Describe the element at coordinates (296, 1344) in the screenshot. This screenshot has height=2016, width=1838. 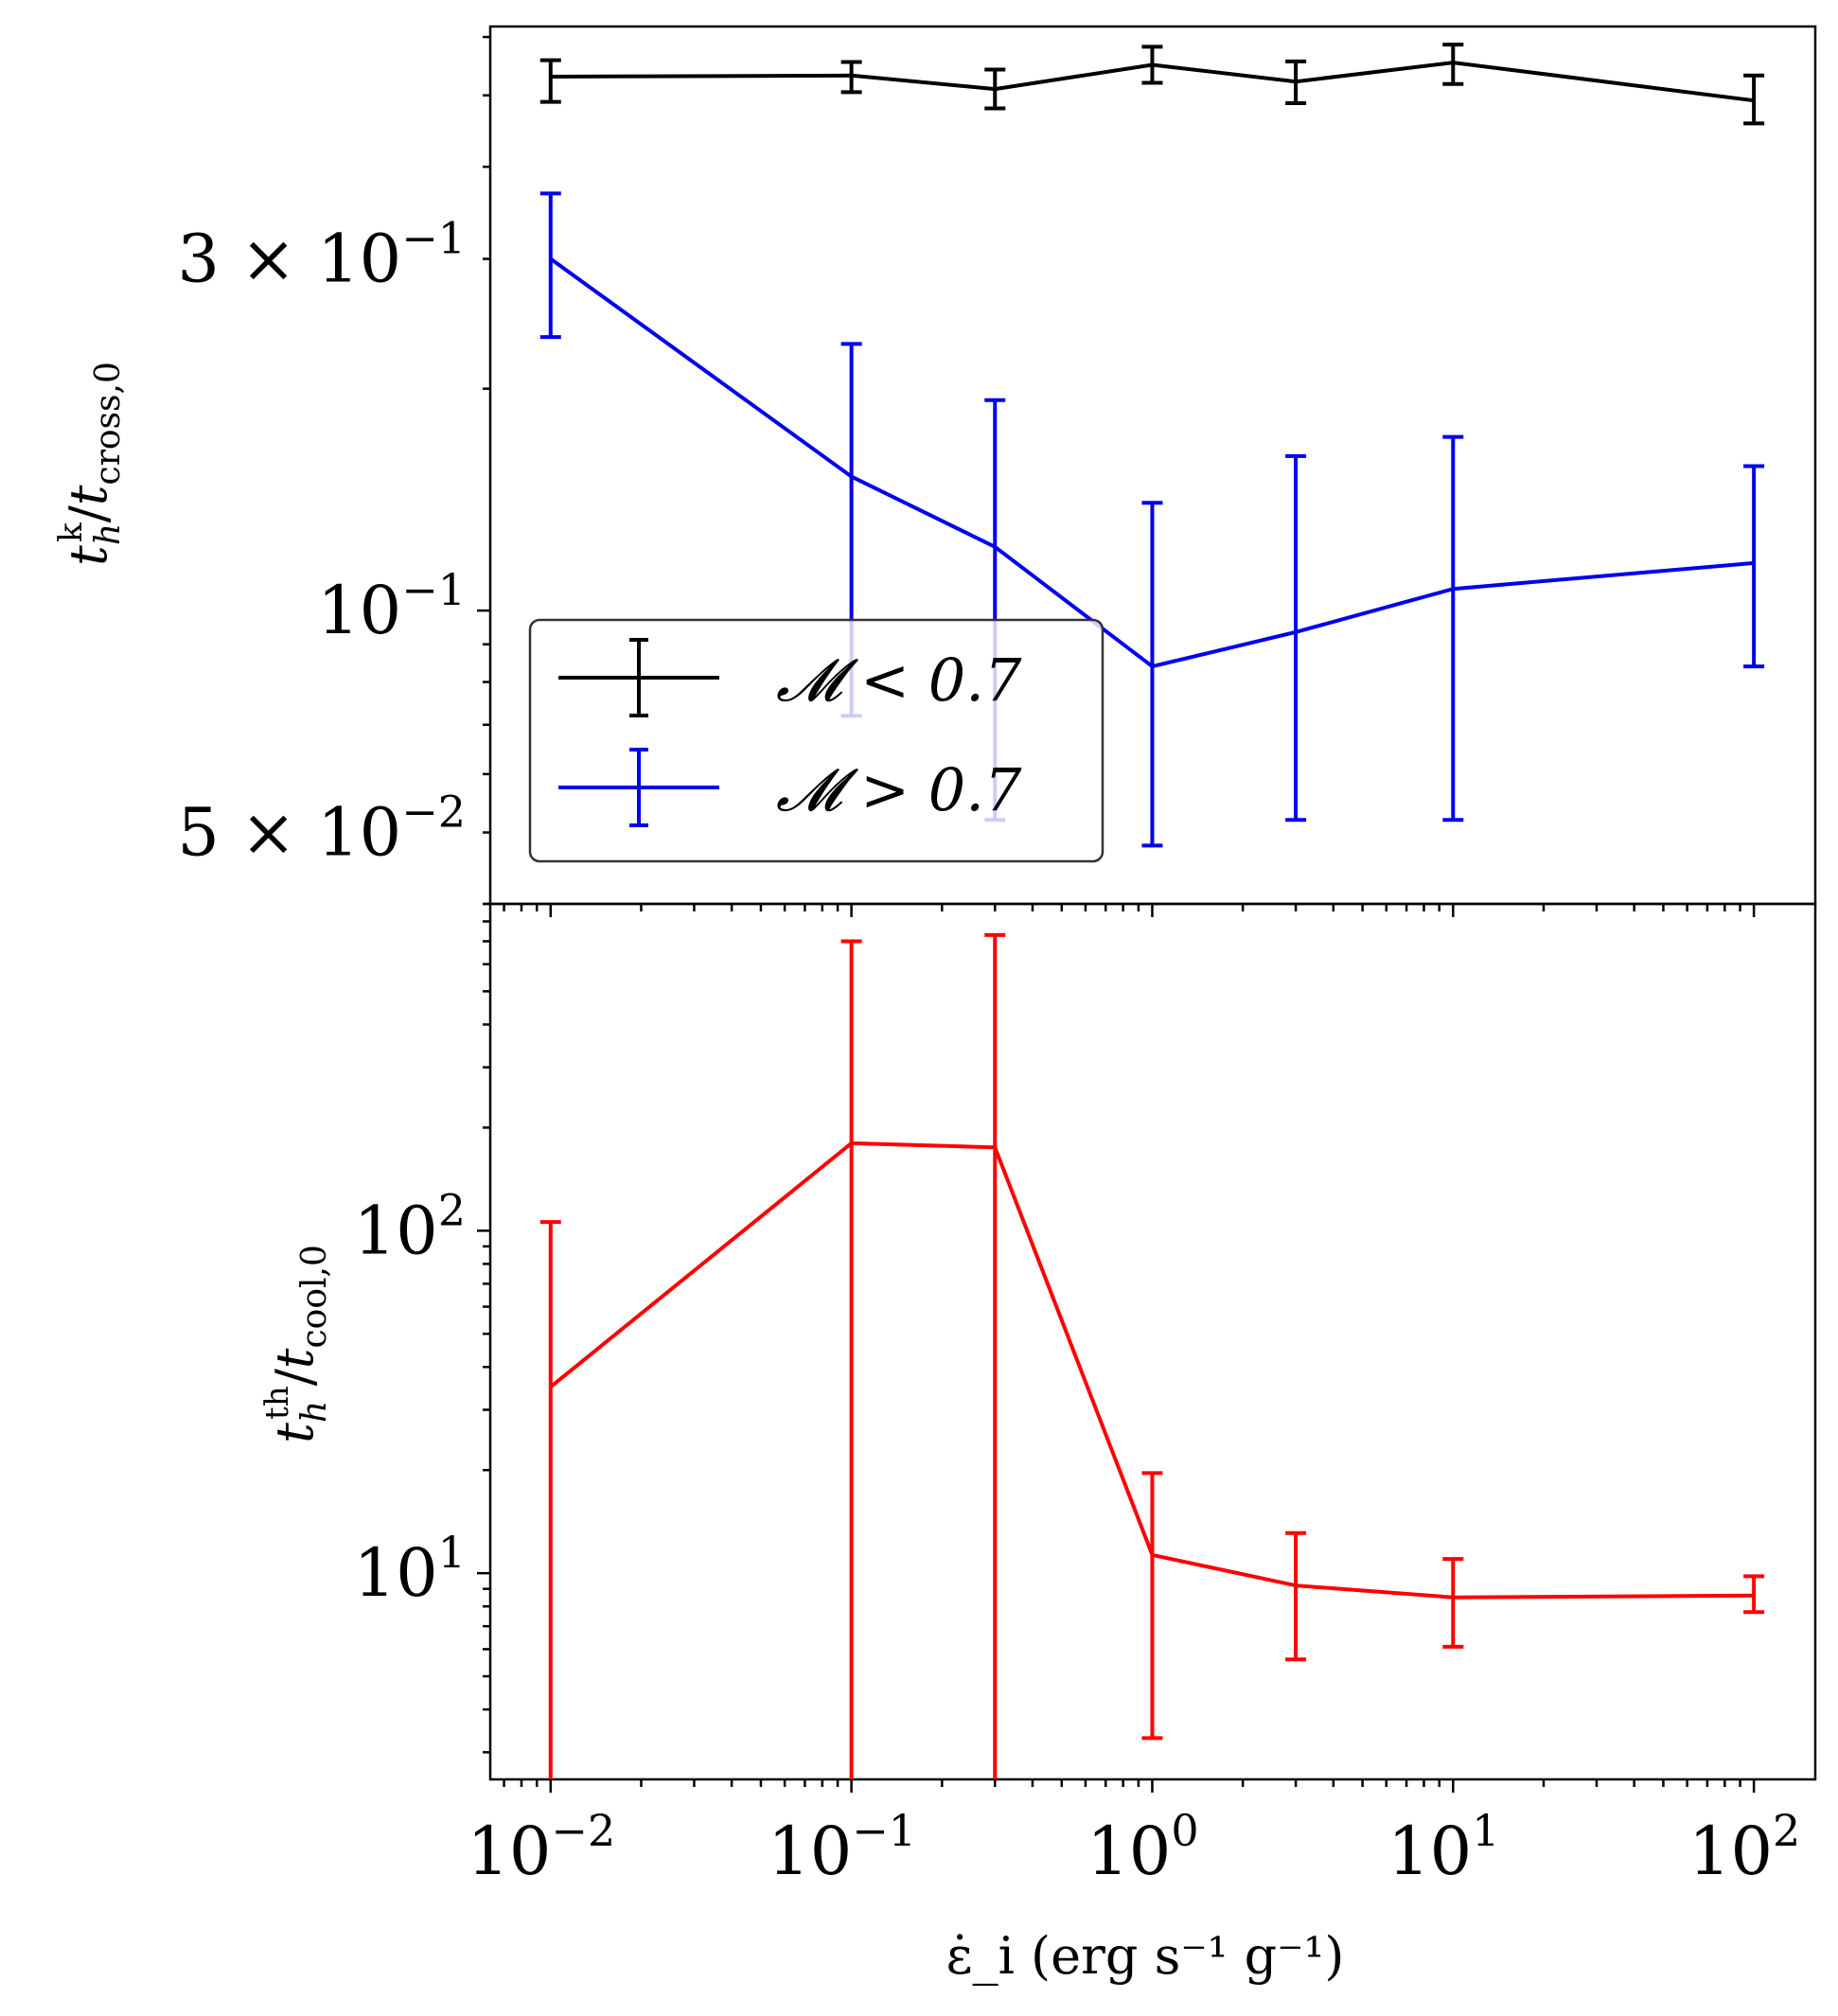
I see `bottom-y-axis-label: thth/tcool,0` at that location.